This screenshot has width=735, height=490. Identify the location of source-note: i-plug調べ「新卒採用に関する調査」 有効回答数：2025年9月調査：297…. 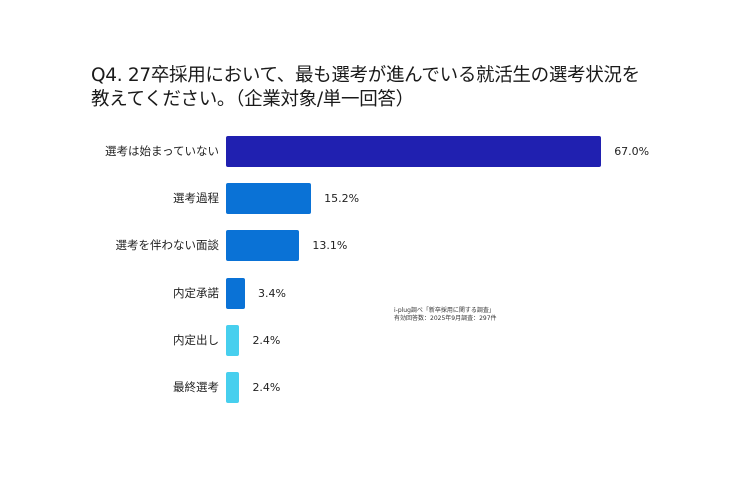
(445, 315).